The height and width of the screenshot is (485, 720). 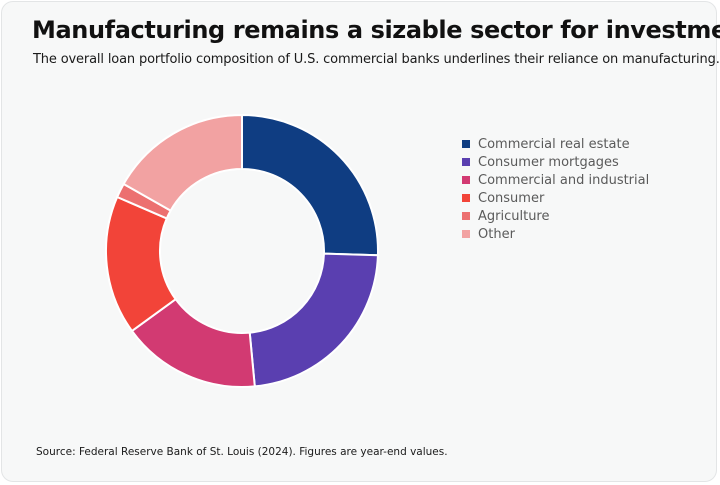 I want to click on legend-label: Commercial real estate, so click(x=554, y=144).